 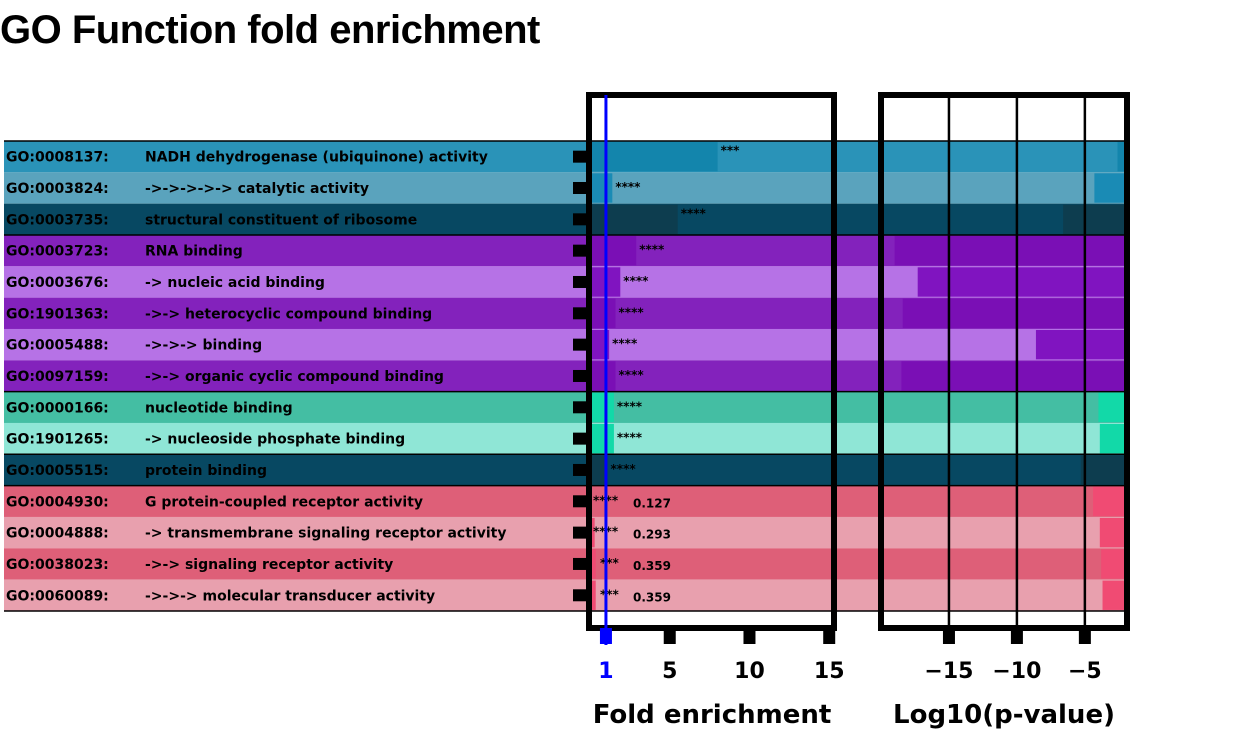 What do you see at coordinates (57, 471) in the screenshot?
I see `go-id-label: GO:0005515:` at bounding box center [57, 471].